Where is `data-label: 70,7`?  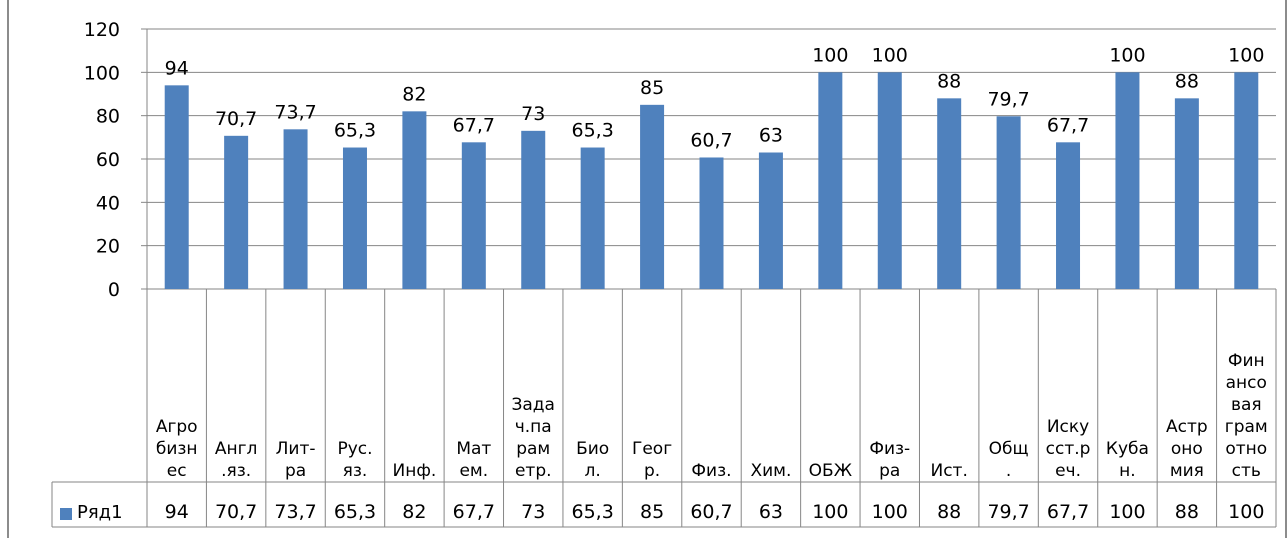
data-label: 70,7 is located at coordinates (236, 119).